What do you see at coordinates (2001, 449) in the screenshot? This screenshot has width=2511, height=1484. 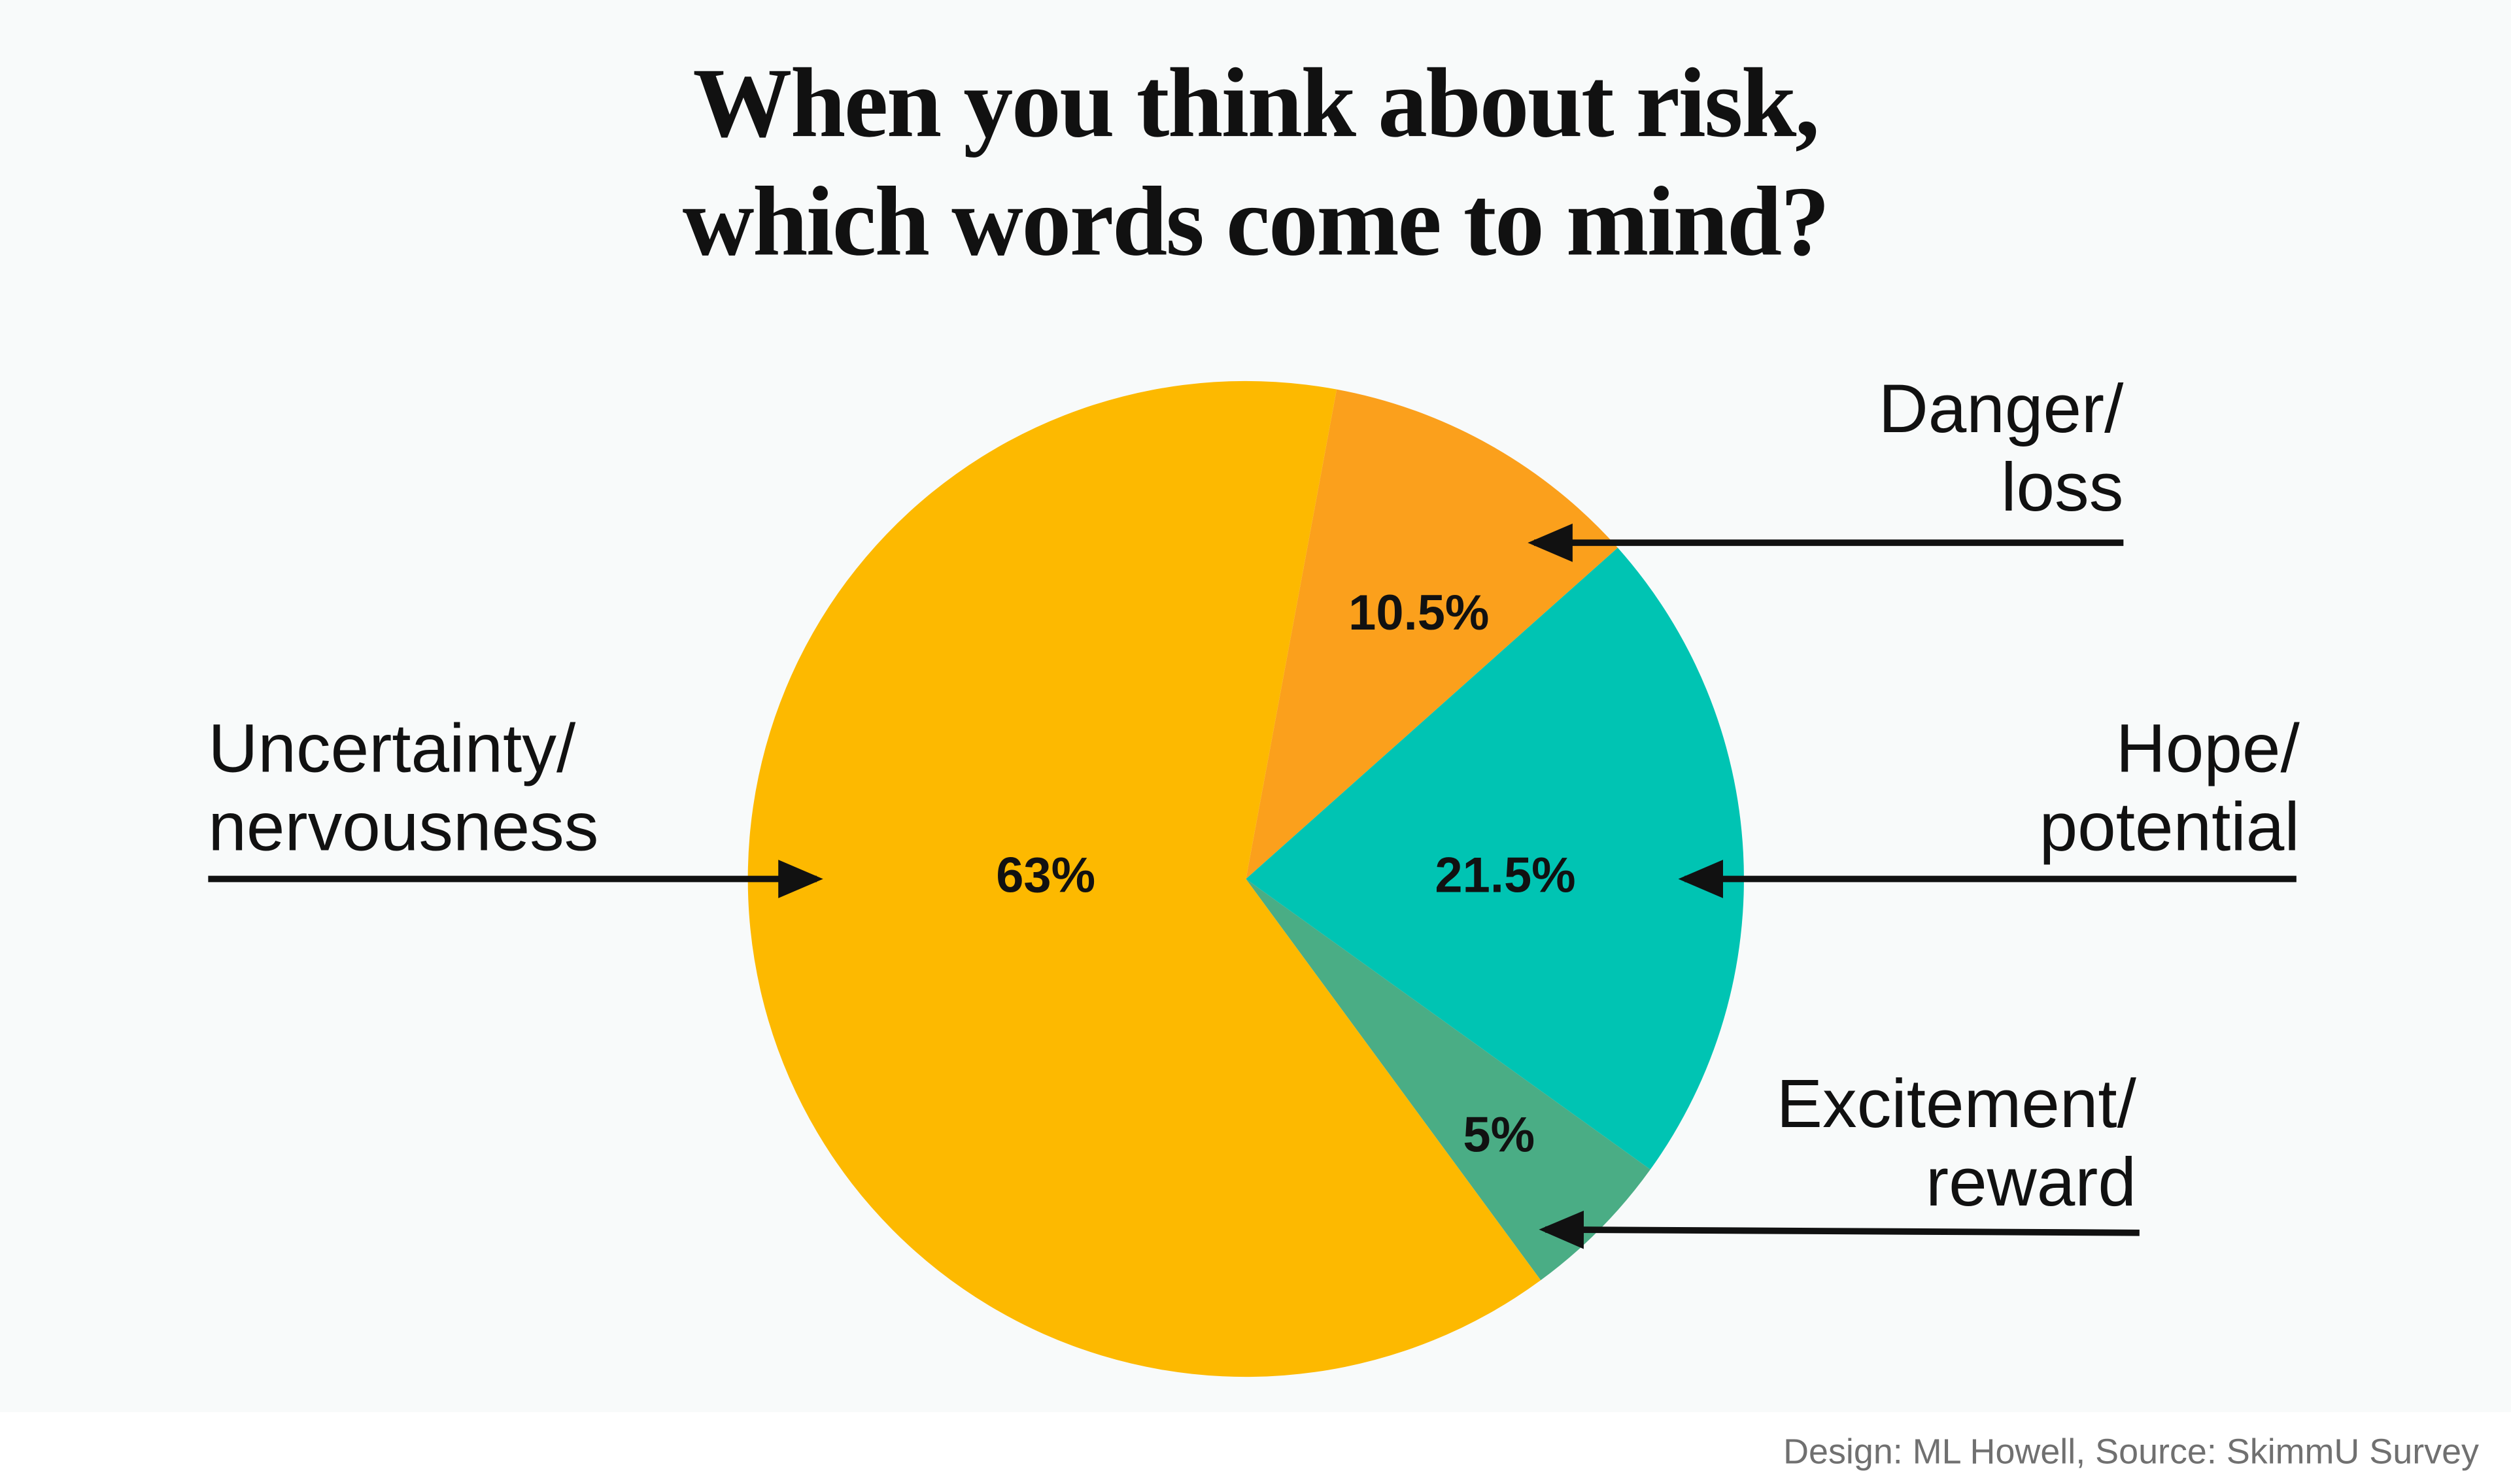 I see `category-label: Danger/ loss` at bounding box center [2001, 449].